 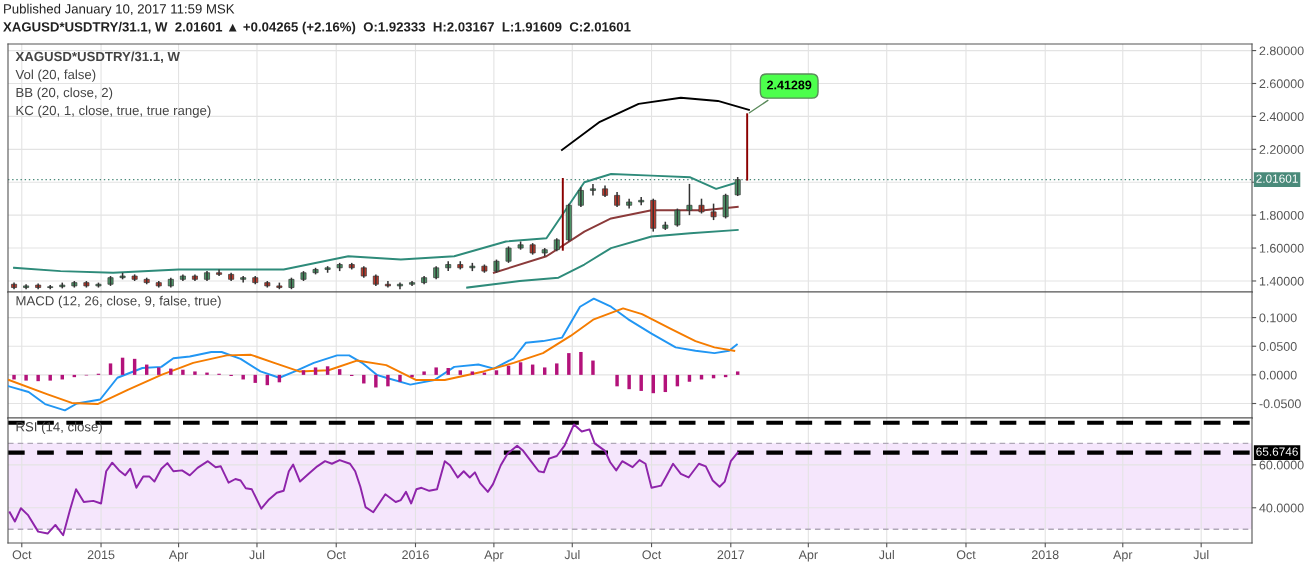 I want to click on ref-line-label: 2.01601, so click(x=1277, y=178).